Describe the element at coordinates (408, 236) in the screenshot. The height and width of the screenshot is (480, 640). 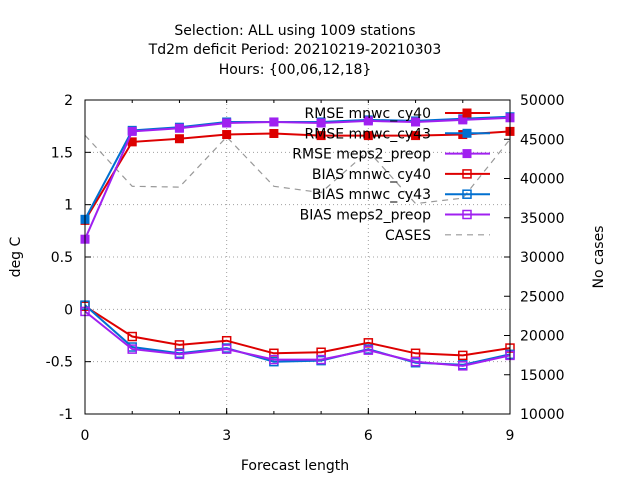
I see `legend-label: CASES` at that location.